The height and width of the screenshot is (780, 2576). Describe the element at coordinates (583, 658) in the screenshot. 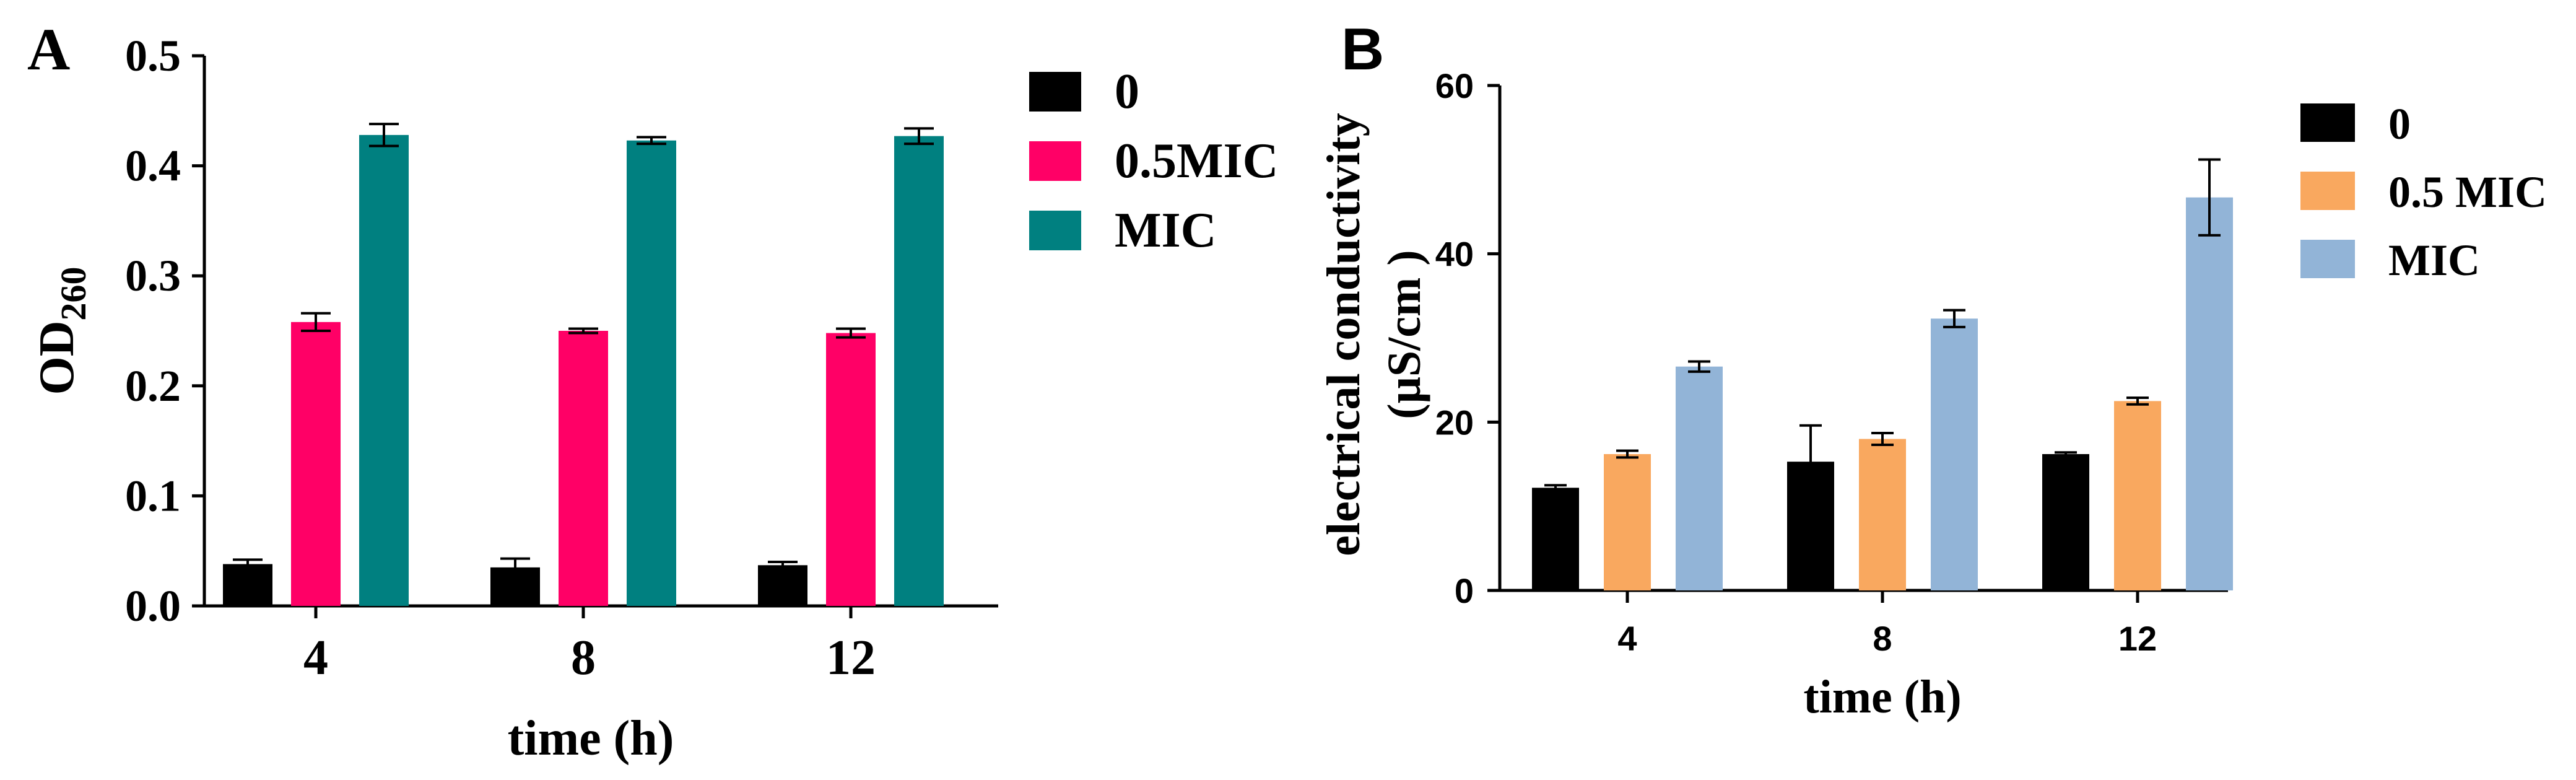

I see `panel-a-x-tick-label: 8` at that location.